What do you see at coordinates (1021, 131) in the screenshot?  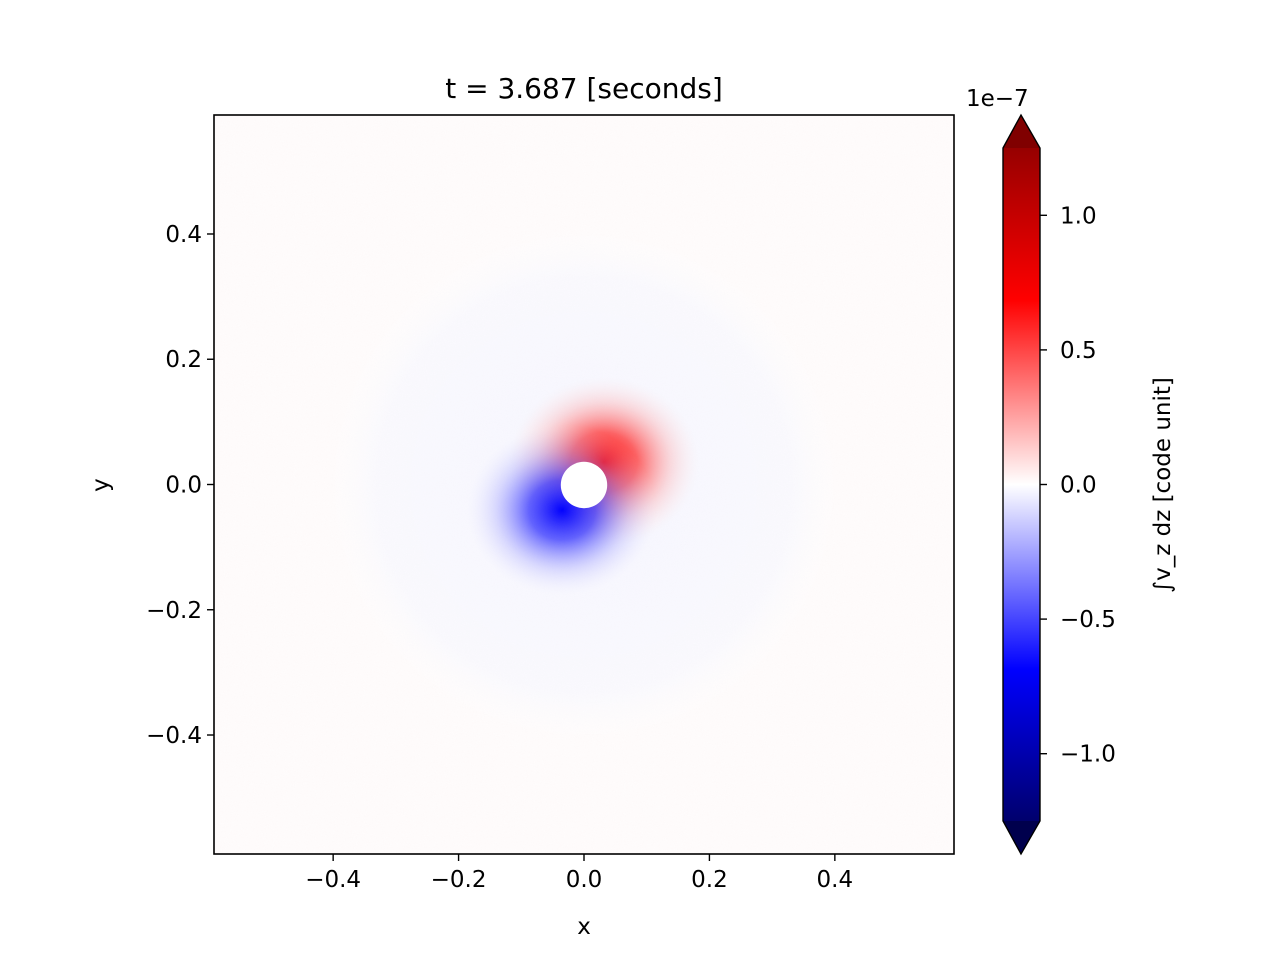 I see `colorbar-top-extend` at bounding box center [1021, 131].